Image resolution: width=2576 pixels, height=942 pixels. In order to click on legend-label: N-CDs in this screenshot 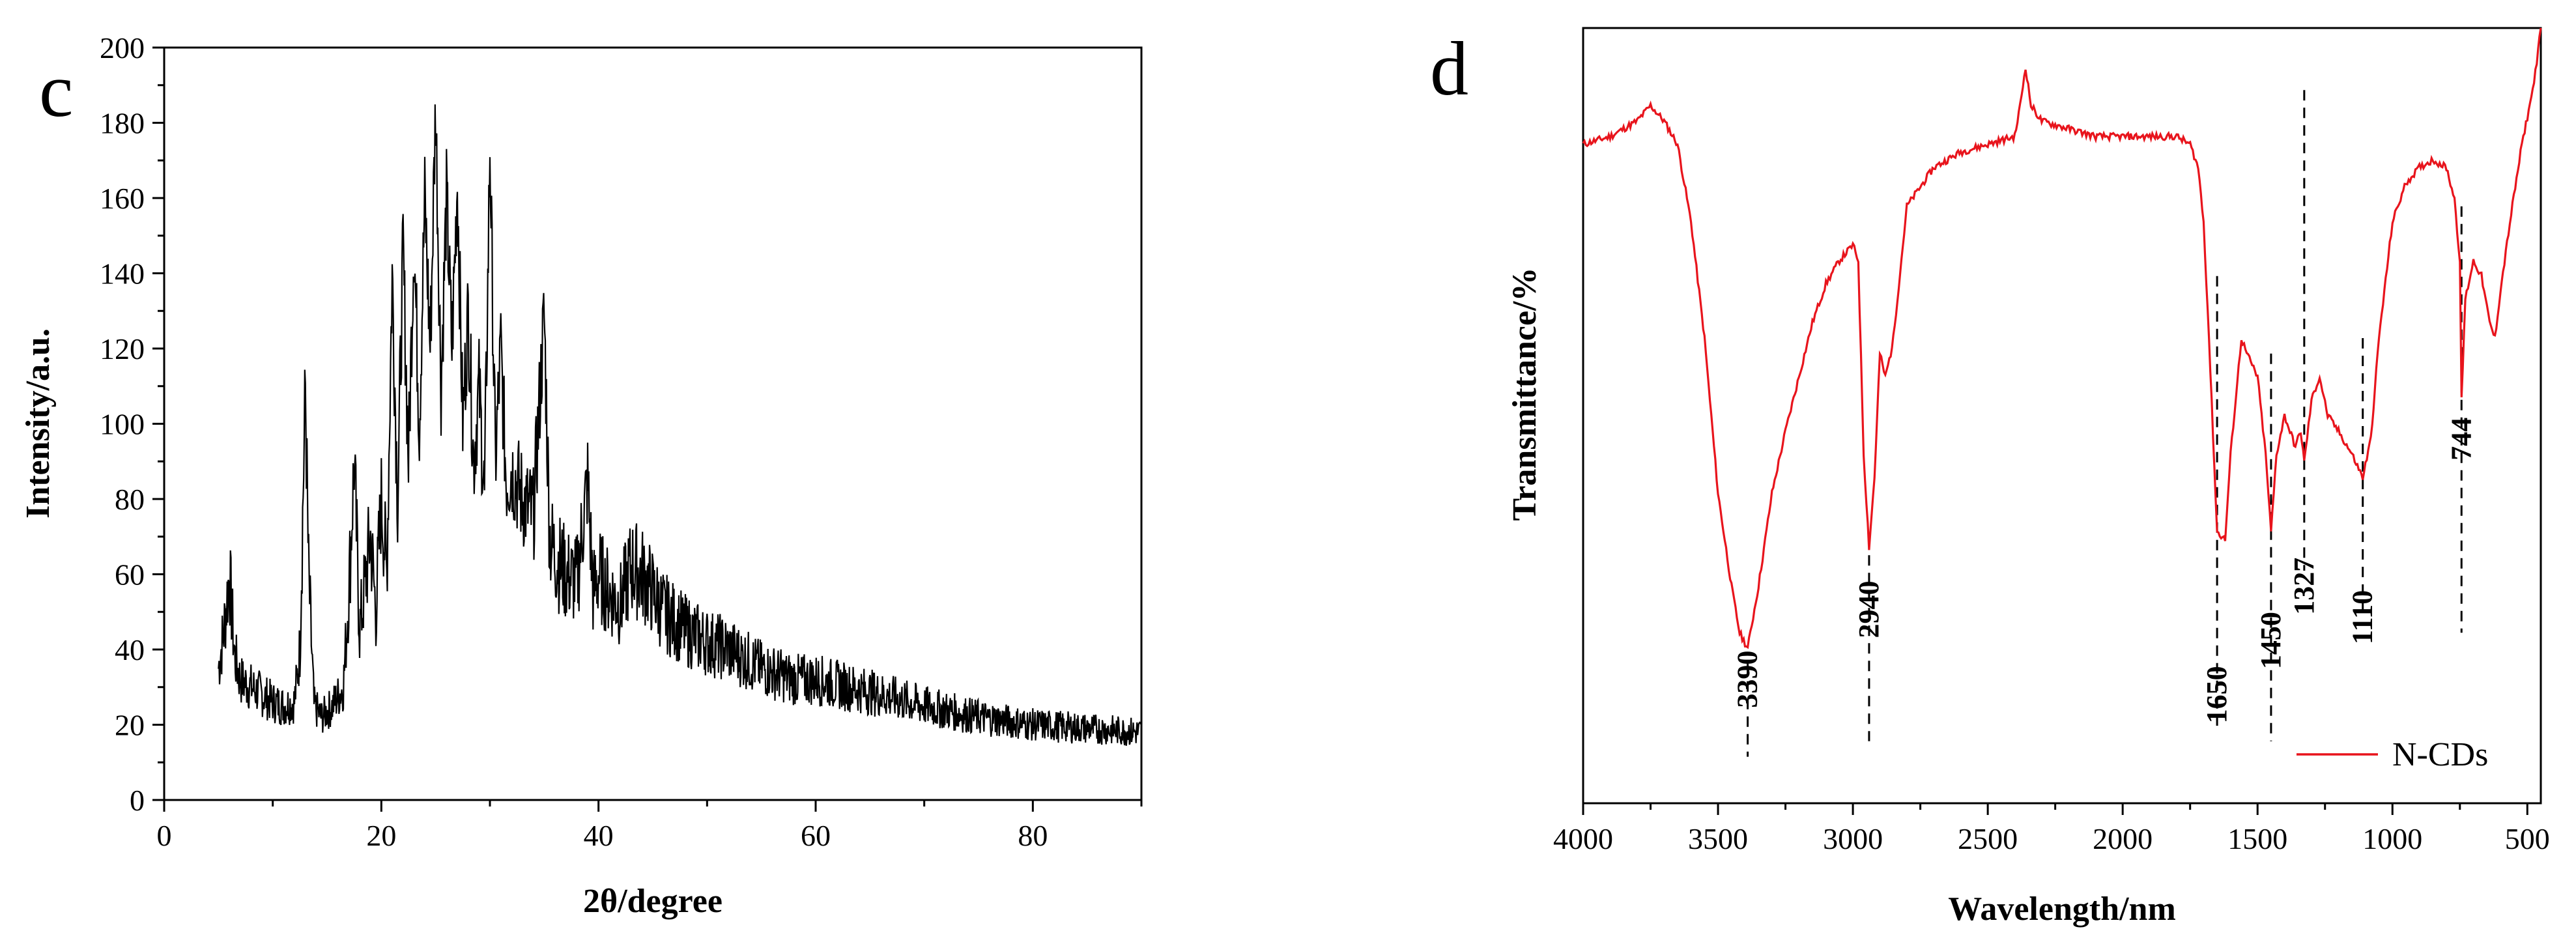, I will do `click(2440, 755)`.